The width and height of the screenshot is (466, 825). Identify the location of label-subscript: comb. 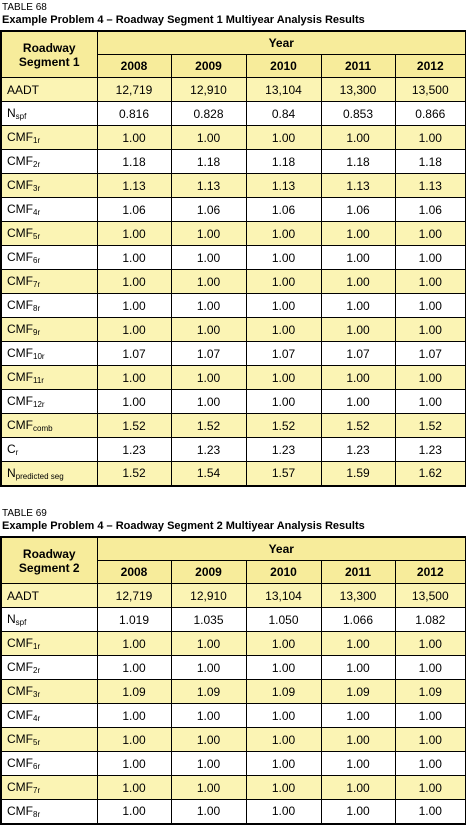
(43, 428).